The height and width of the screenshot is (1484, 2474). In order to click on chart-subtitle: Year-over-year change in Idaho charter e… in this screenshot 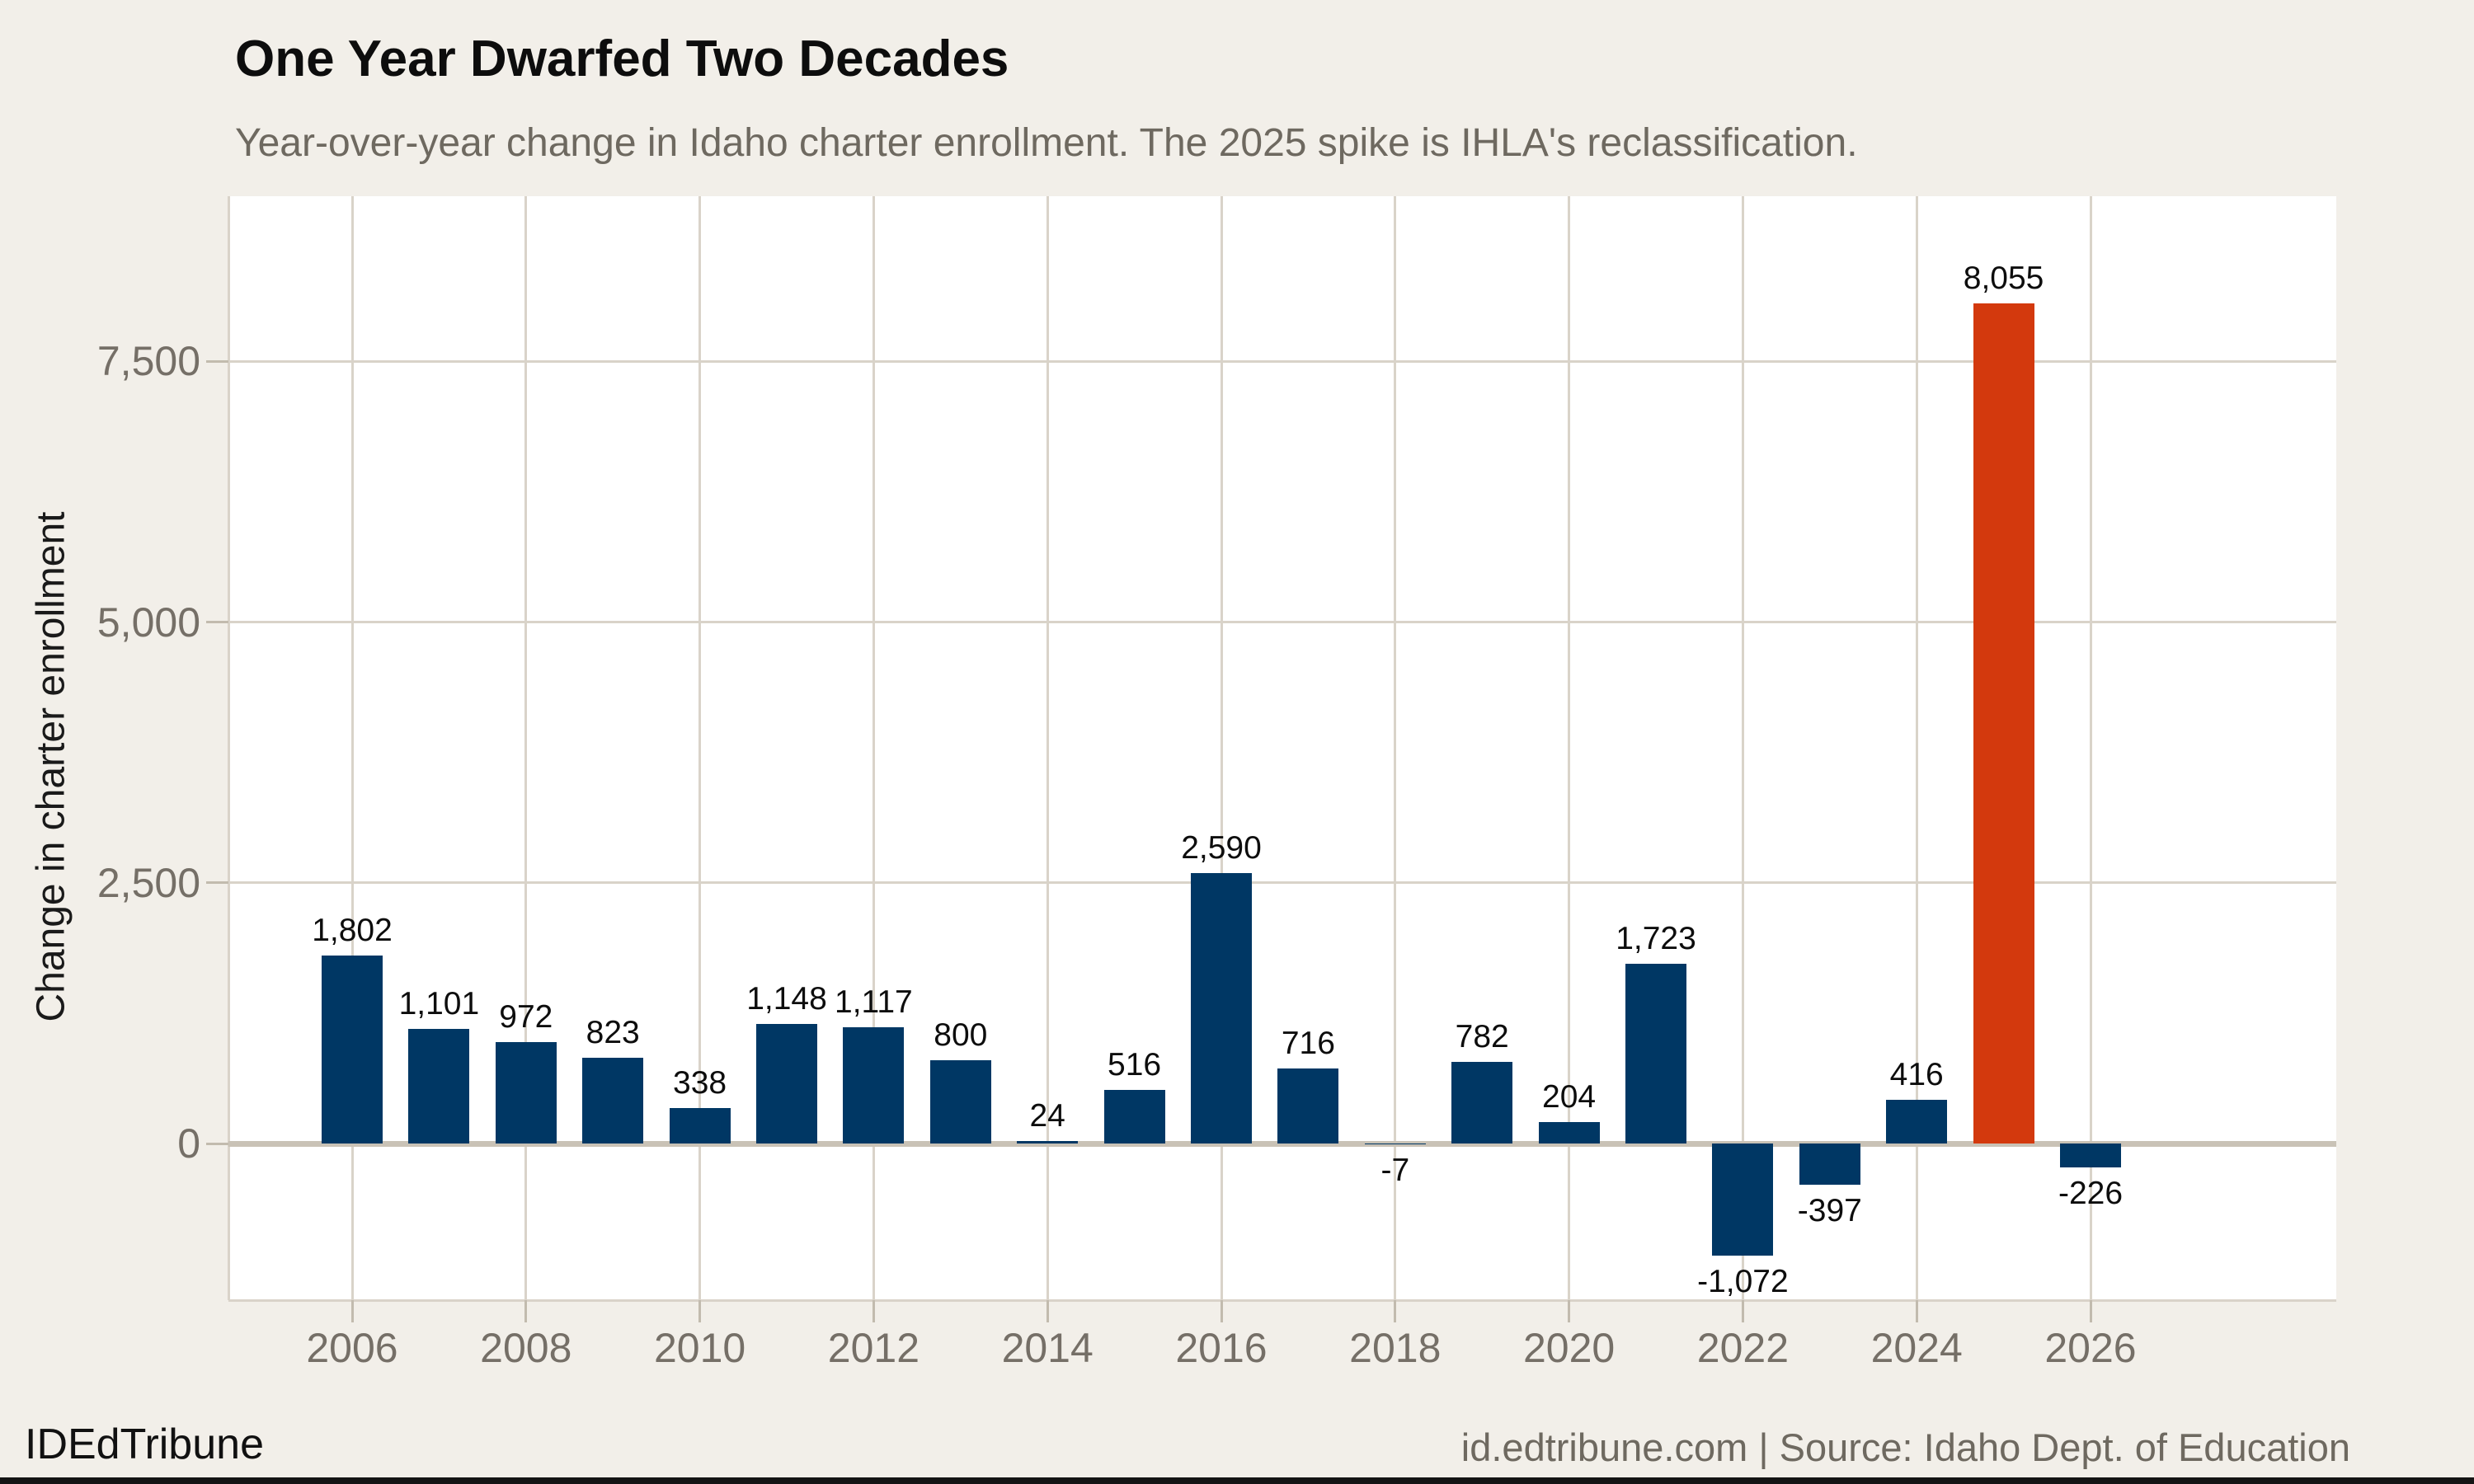, I will do `click(1046, 143)`.